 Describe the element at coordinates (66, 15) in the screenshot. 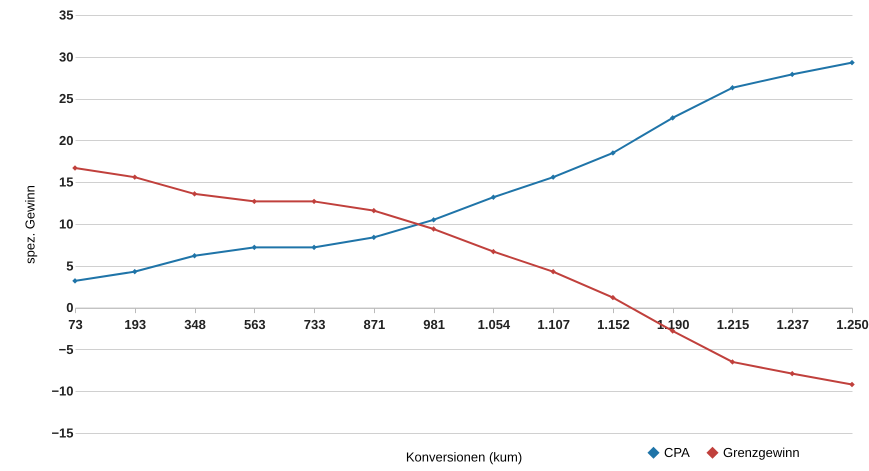

I see `y-tick-label: 35` at that location.